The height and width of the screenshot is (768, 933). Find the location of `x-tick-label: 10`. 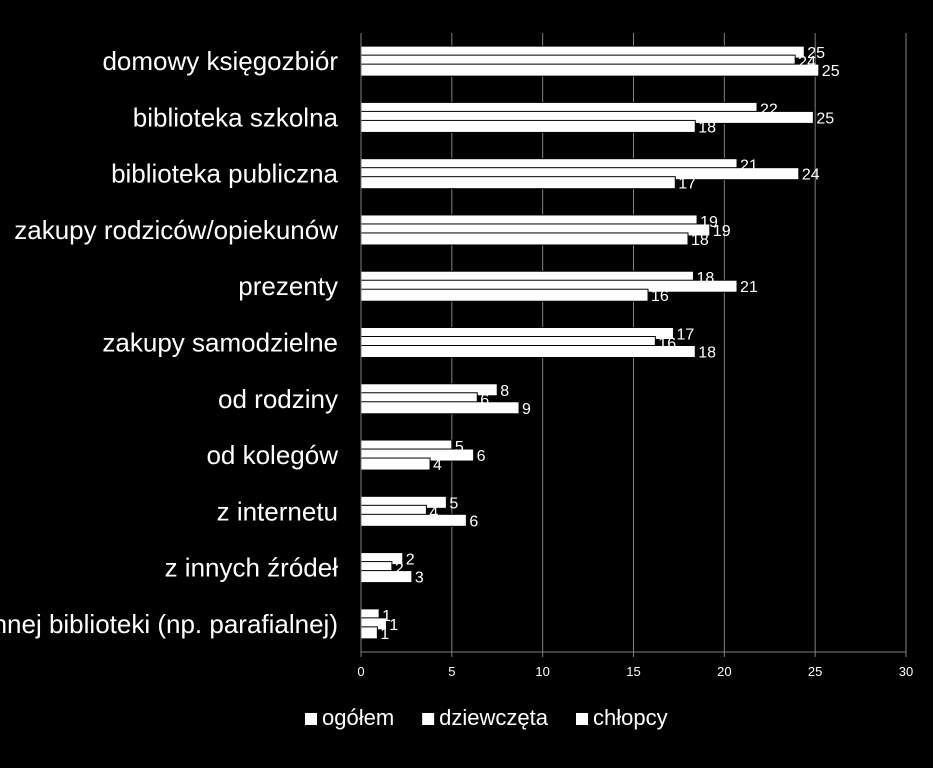

x-tick-label: 10 is located at coordinates (542, 671).